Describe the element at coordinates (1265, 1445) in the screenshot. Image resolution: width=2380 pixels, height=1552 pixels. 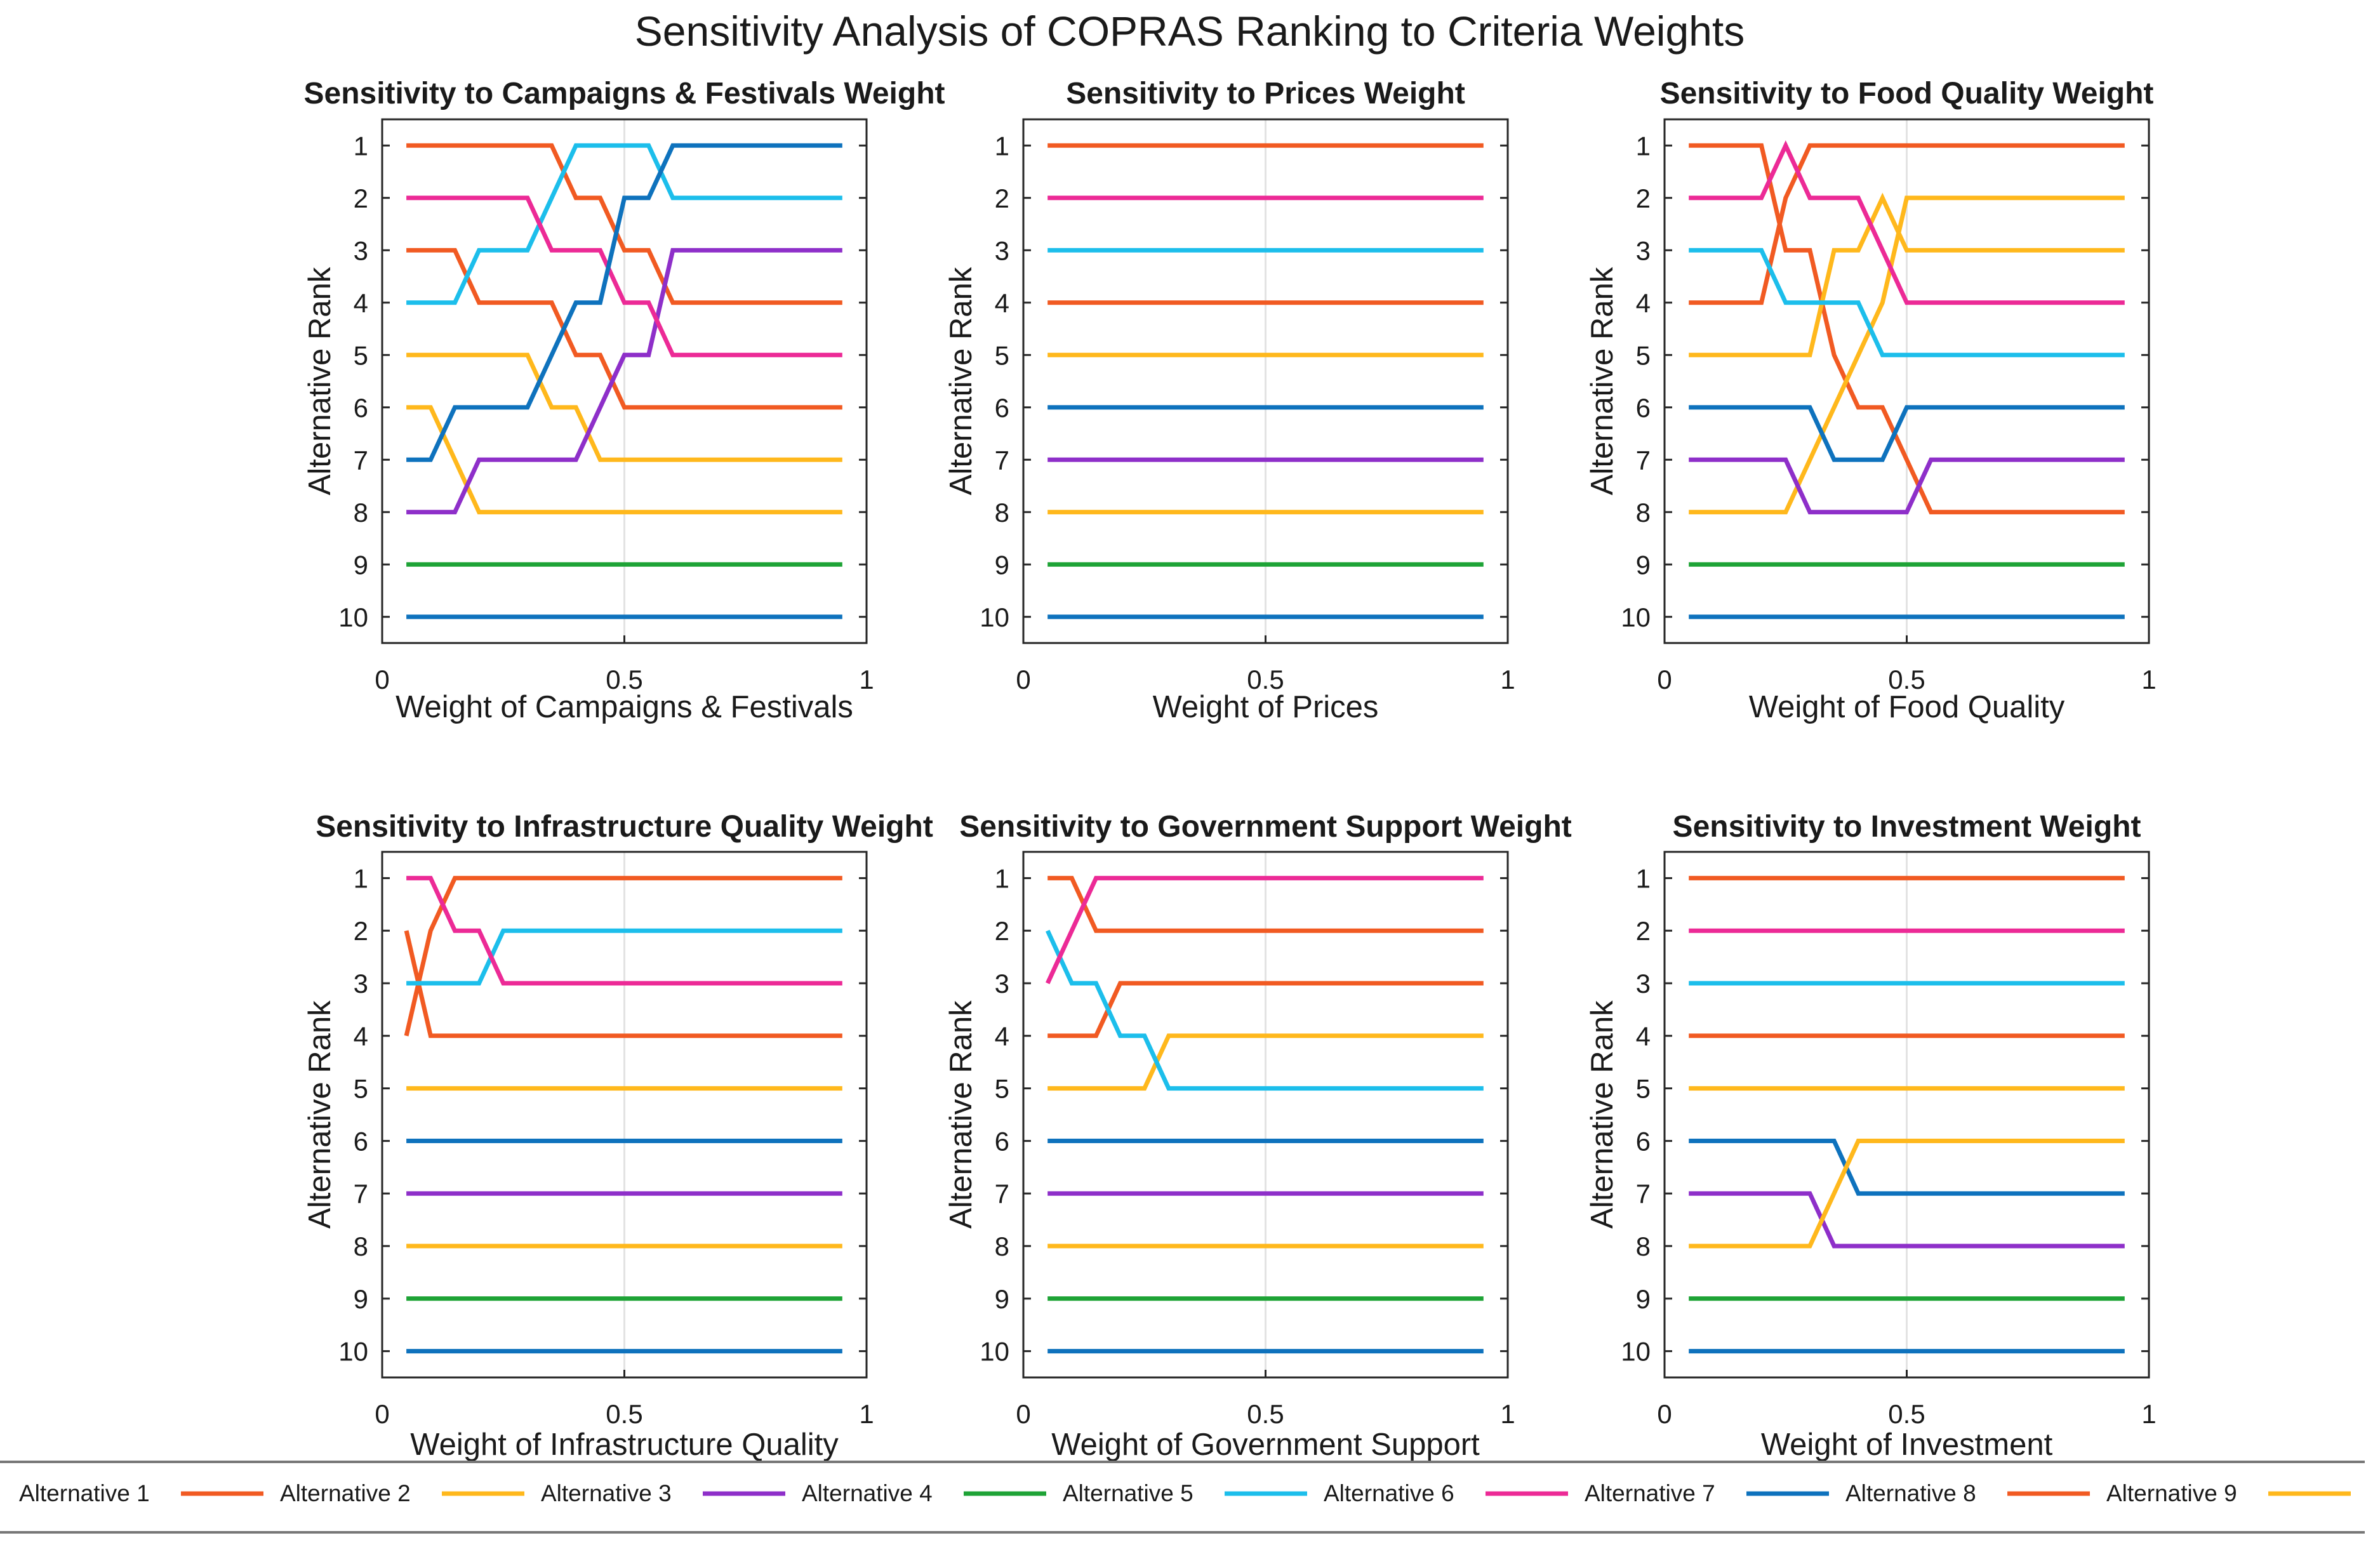
I see `x-axis-label: Weight of Government Support` at that location.